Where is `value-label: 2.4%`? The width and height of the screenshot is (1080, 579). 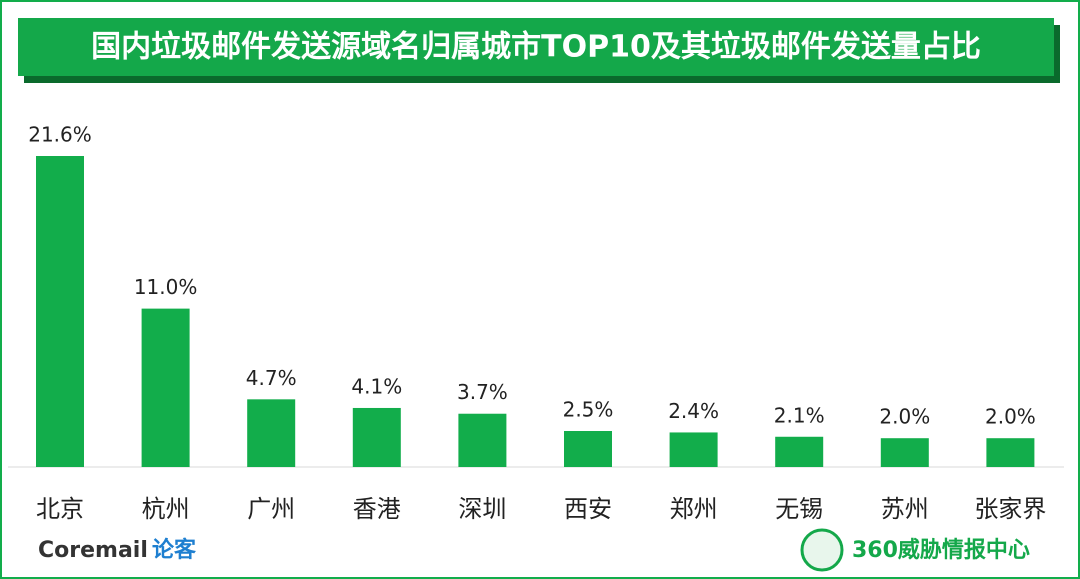 value-label: 2.4% is located at coordinates (693, 411).